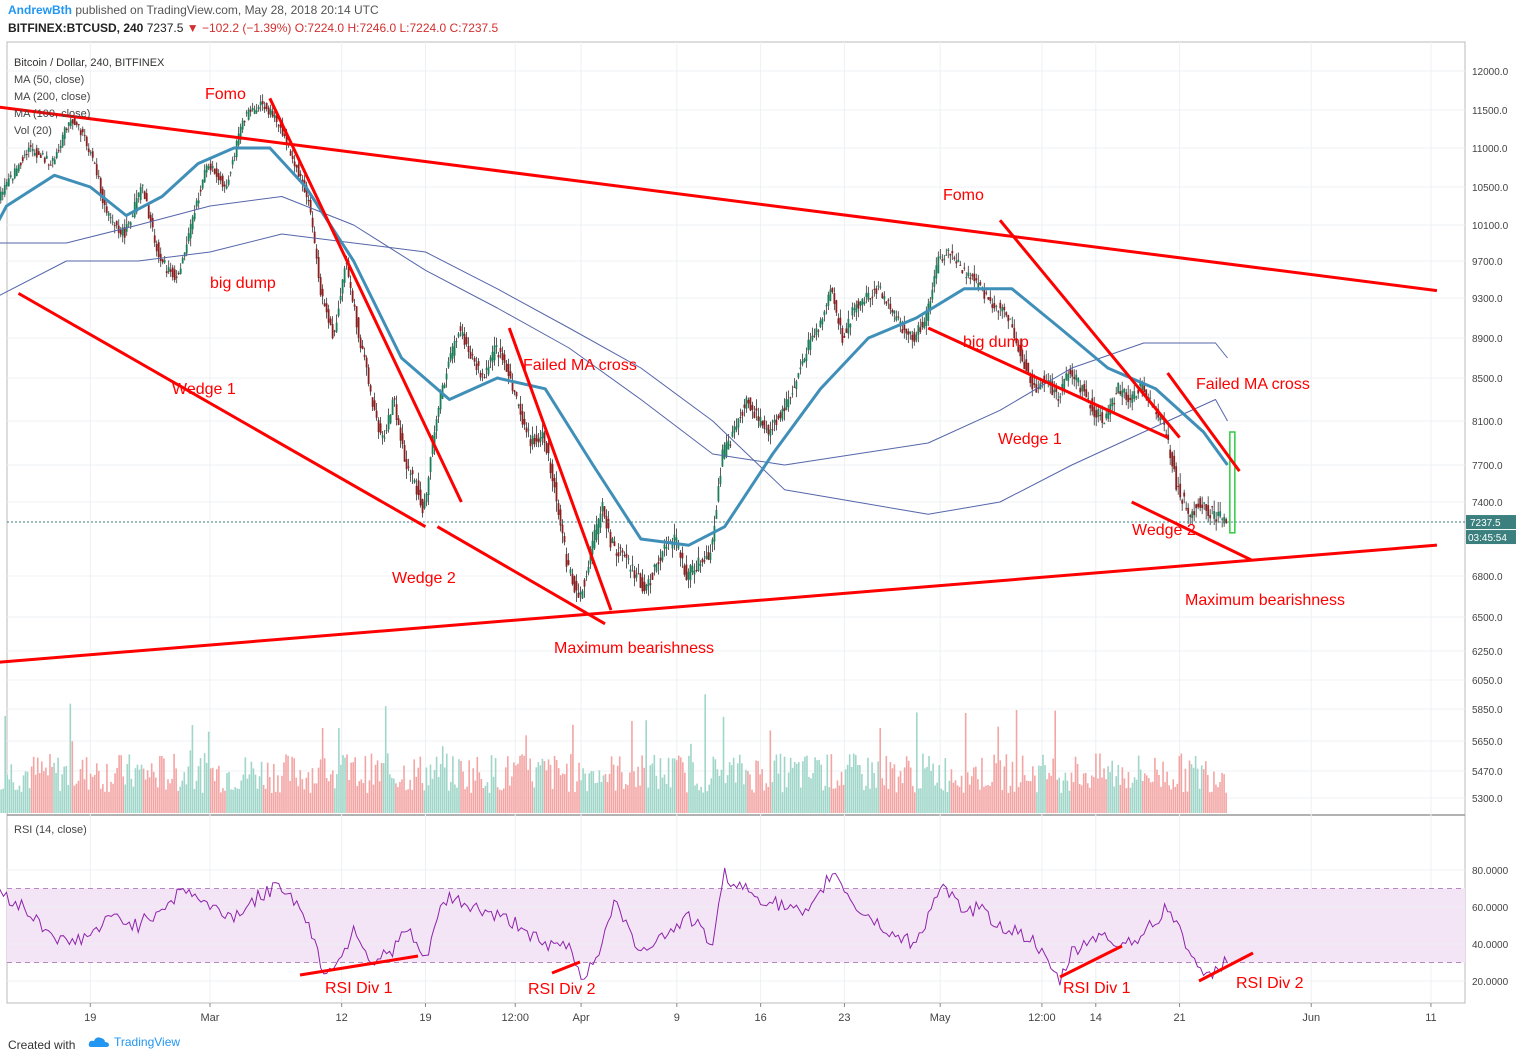 The image size is (1525, 1062). What do you see at coordinates (52, 97) in the screenshot?
I see `legend-ma200: MA (200, close)` at bounding box center [52, 97].